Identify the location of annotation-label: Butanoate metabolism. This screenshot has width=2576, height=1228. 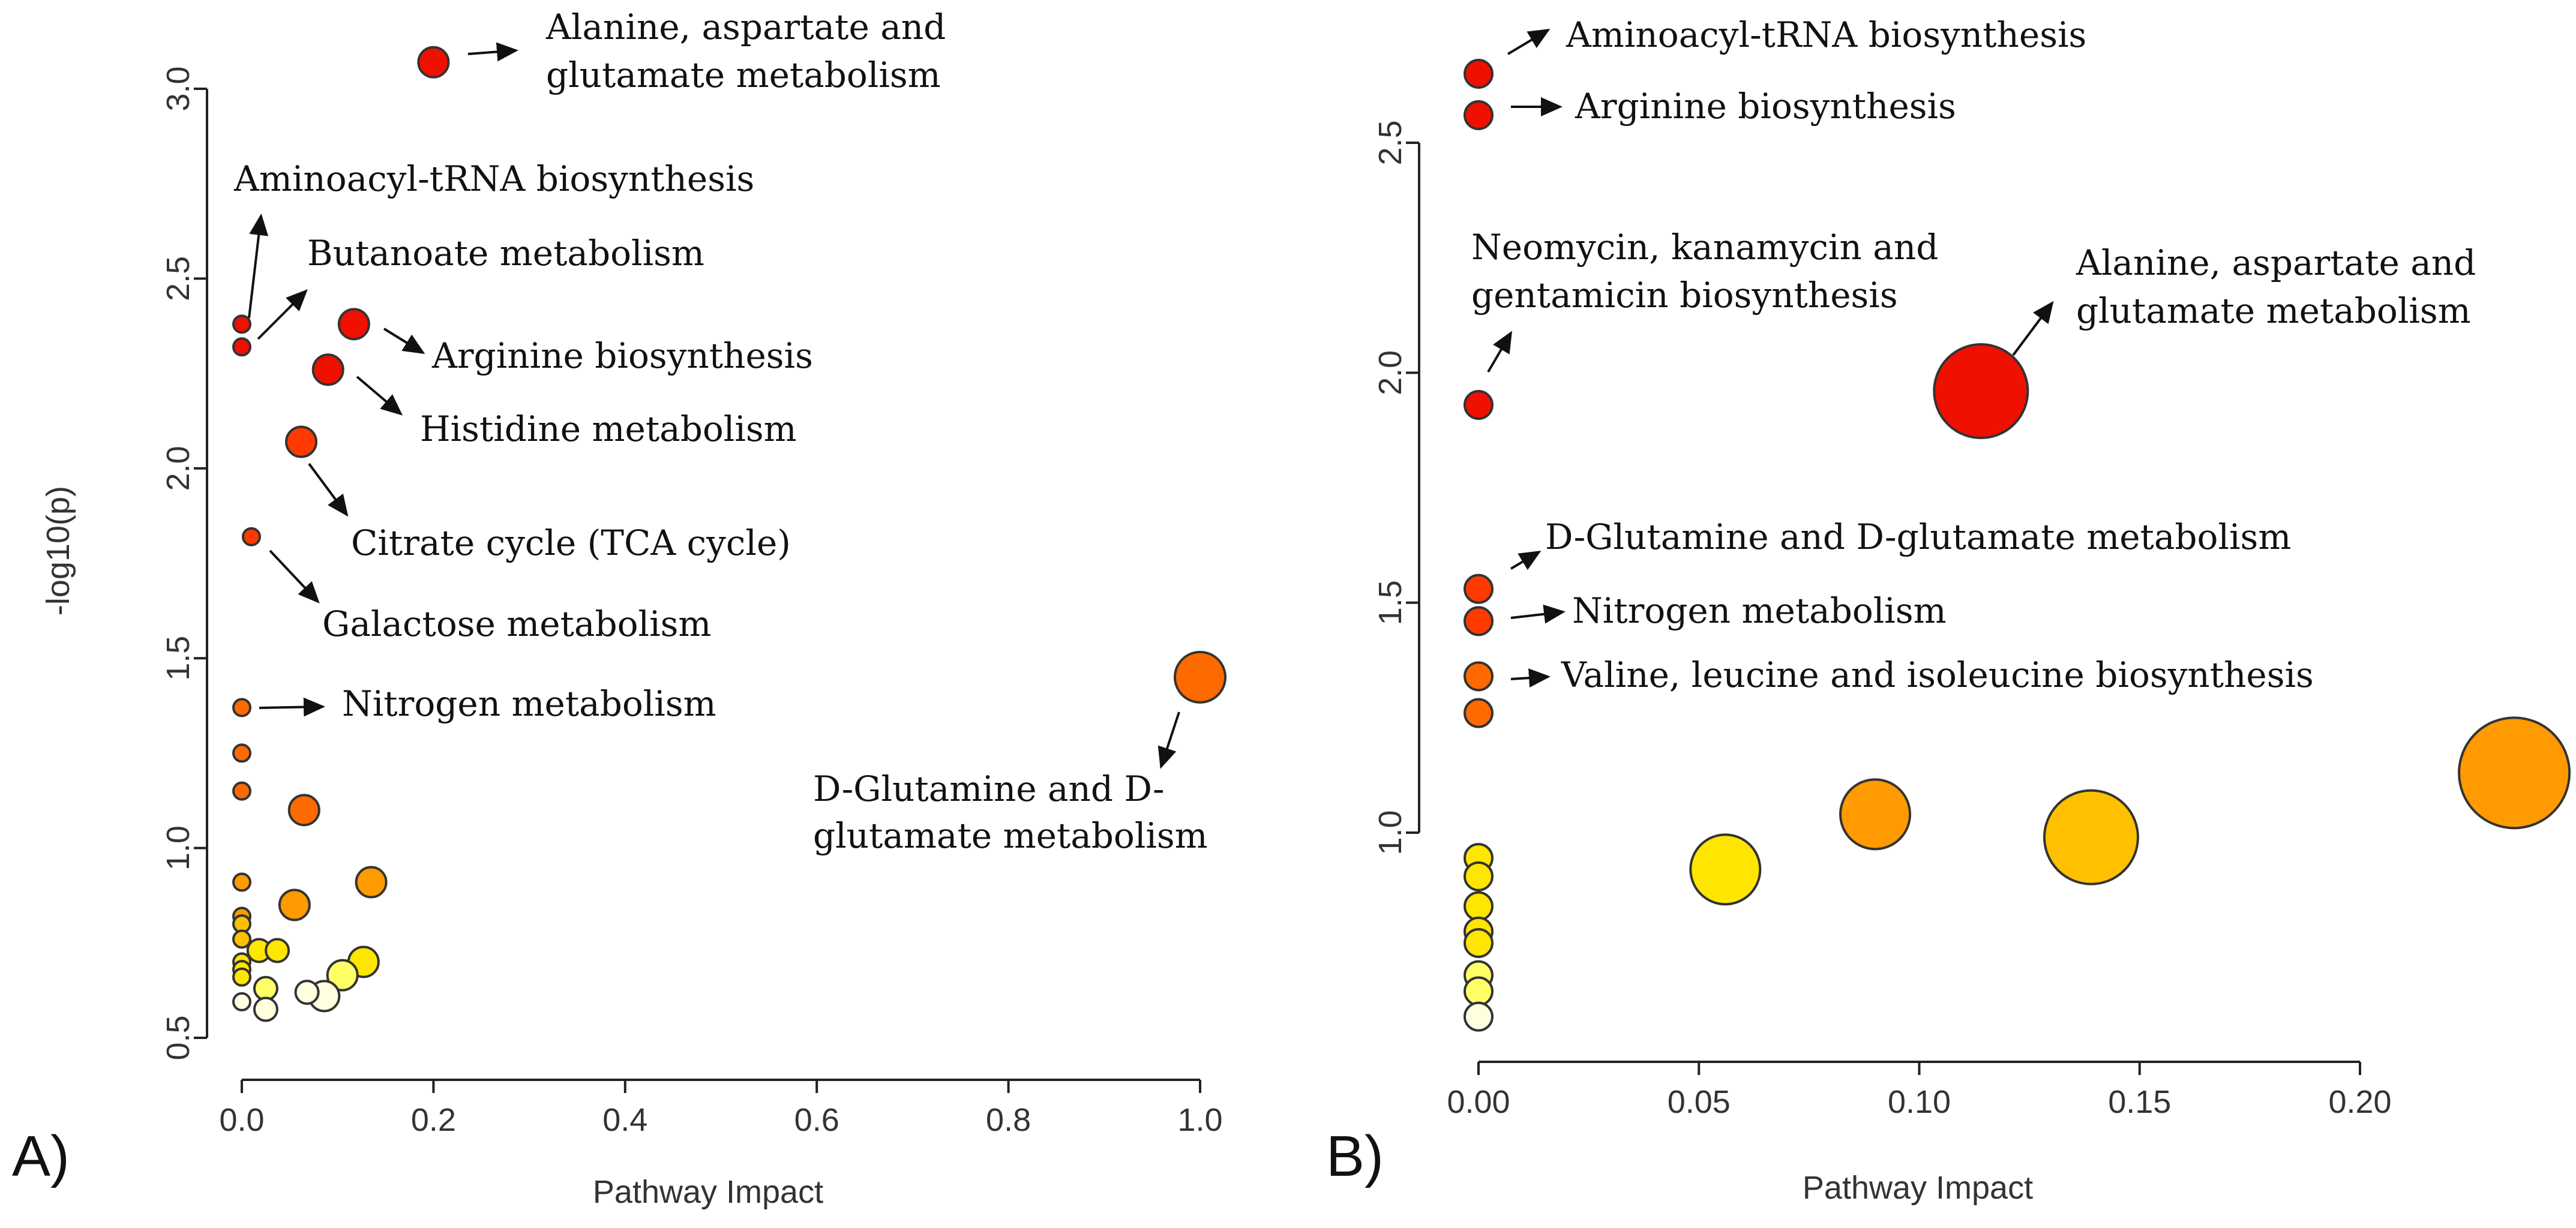
(505, 253).